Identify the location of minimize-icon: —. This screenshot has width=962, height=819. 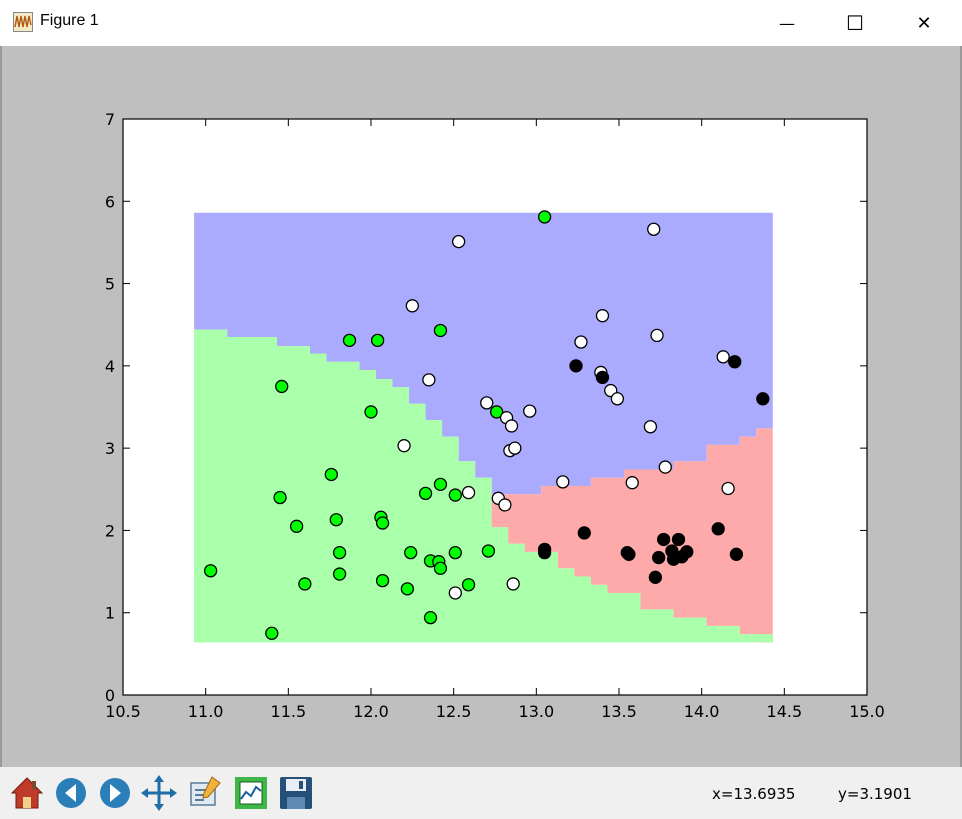
(787, 23).